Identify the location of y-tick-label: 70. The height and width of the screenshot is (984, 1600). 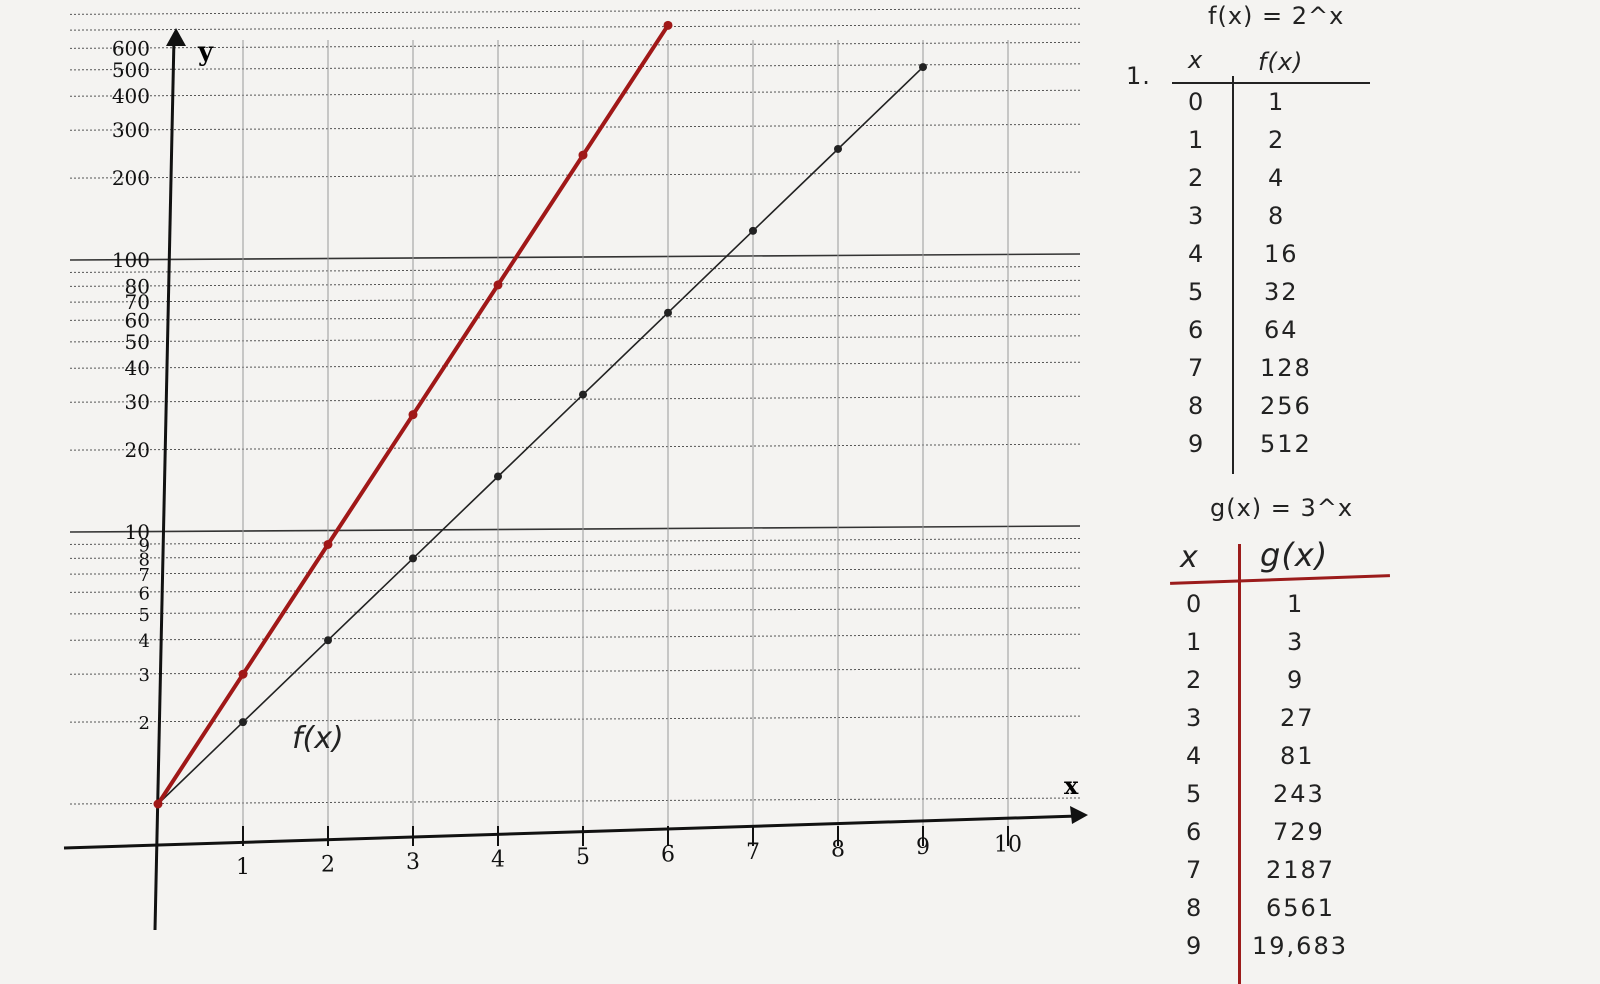
(137, 302).